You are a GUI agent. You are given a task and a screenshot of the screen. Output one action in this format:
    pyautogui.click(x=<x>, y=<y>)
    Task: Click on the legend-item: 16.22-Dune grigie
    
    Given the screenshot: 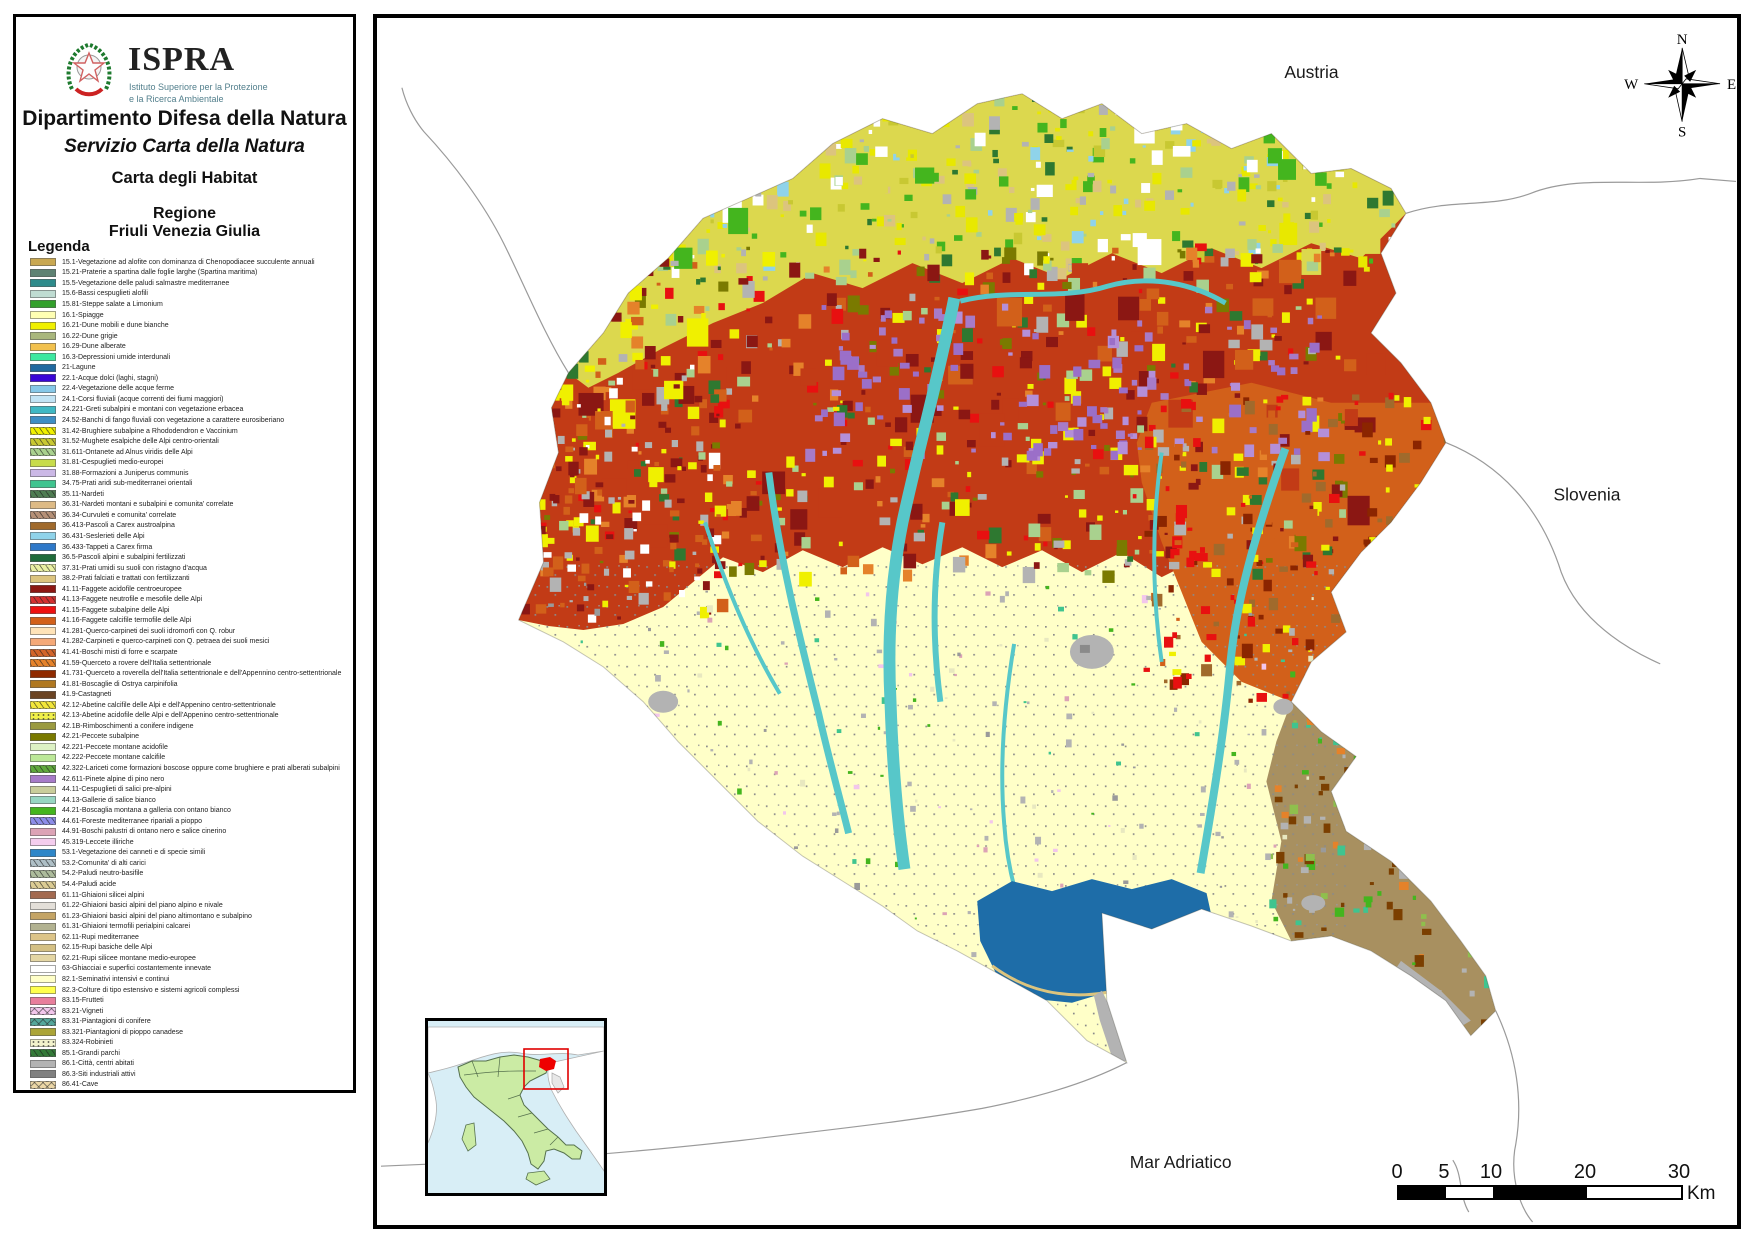 What is the action you would take?
    pyautogui.click(x=190, y=336)
    